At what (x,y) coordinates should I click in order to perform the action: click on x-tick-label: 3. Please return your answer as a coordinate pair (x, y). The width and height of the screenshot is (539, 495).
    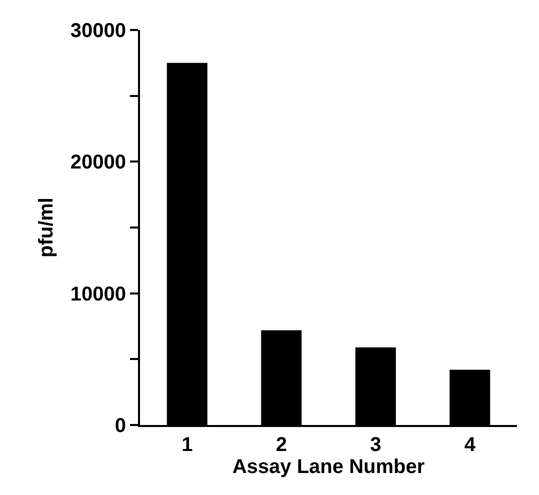
    Looking at the image, I should click on (376, 445).